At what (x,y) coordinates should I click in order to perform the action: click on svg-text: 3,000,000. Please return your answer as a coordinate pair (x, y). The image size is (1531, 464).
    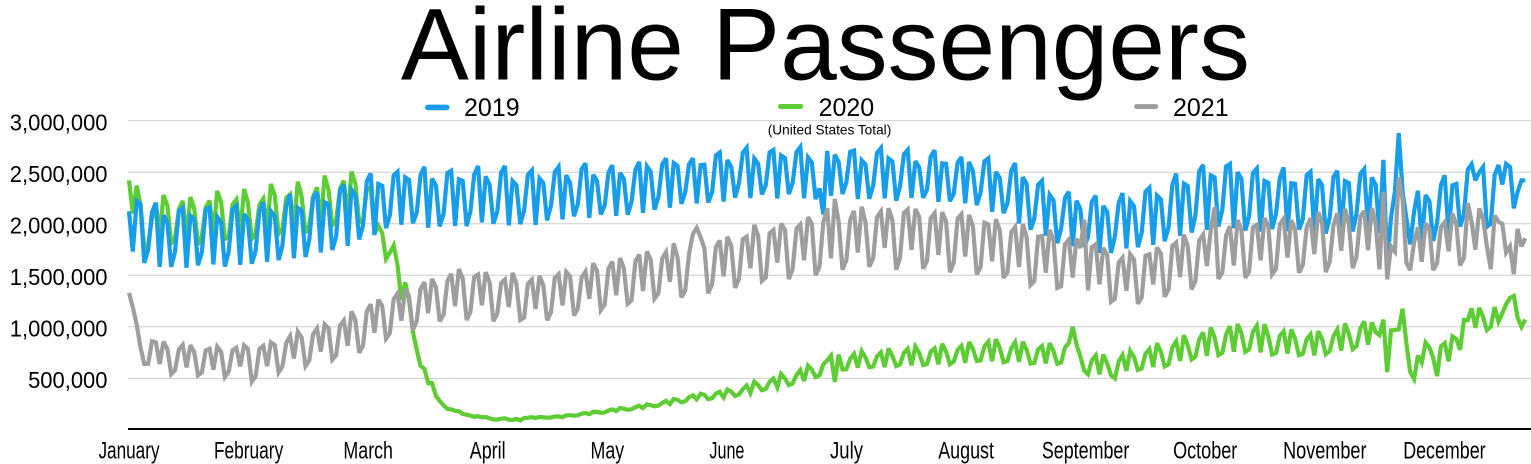
    Looking at the image, I should click on (59, 122).